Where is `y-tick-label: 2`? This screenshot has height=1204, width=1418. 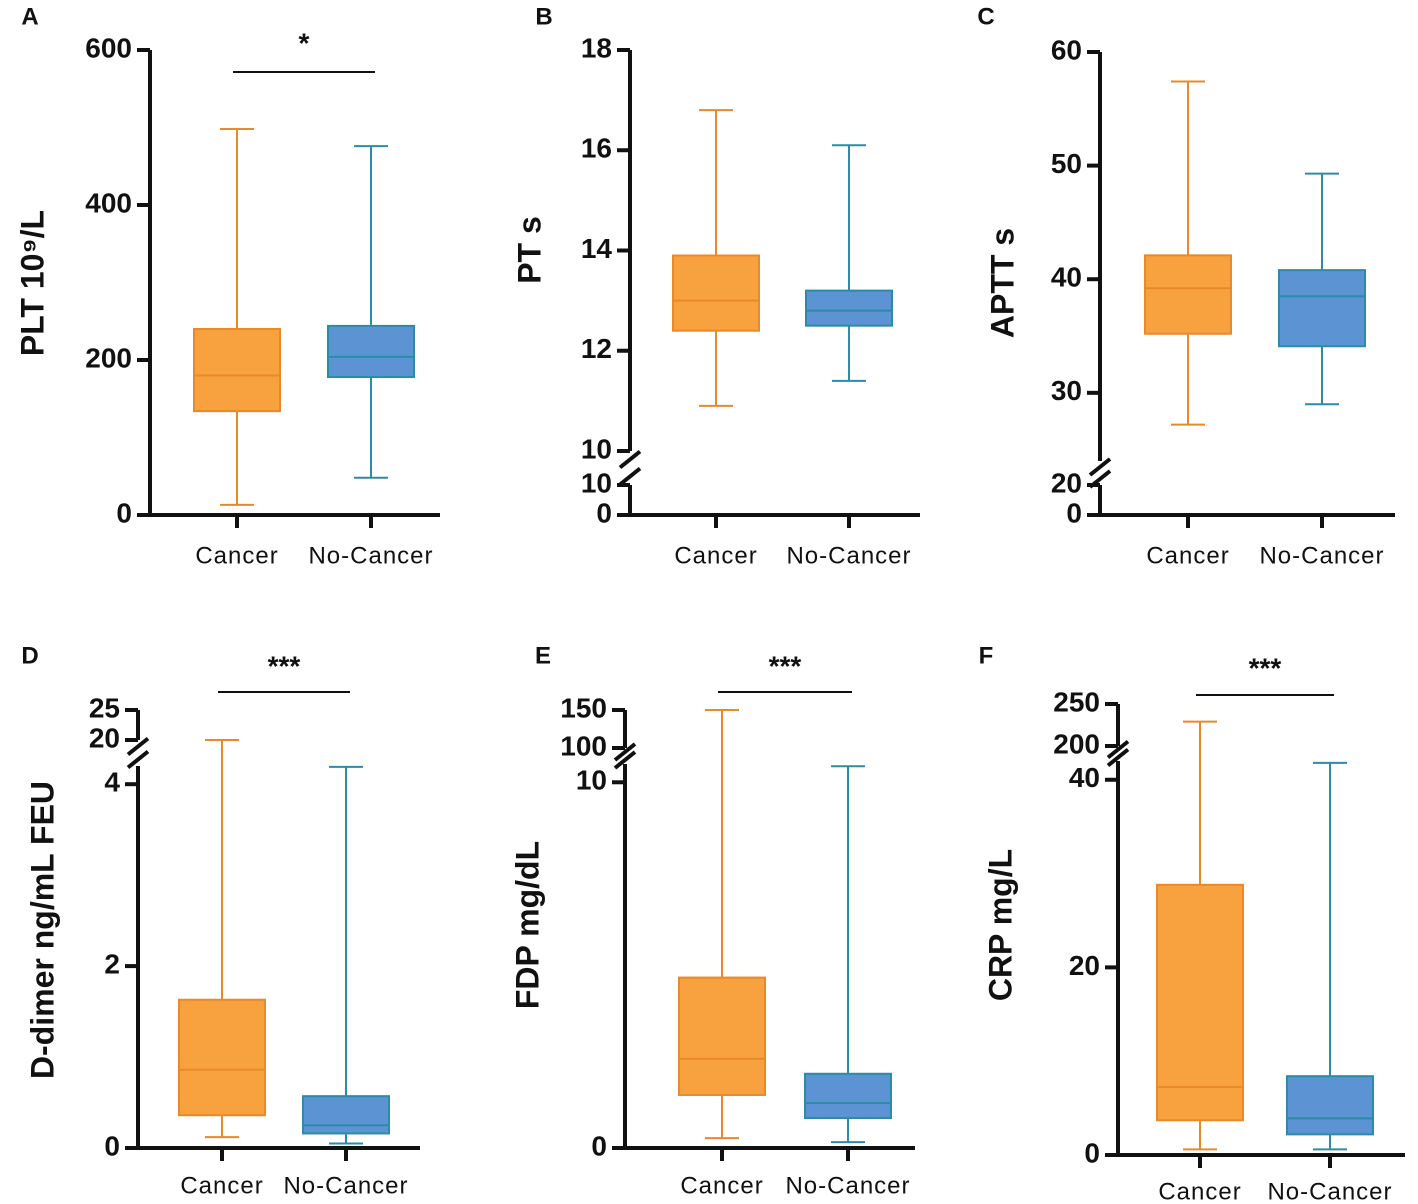
y-tick-label: 2 is located at coordinates (112, 963).